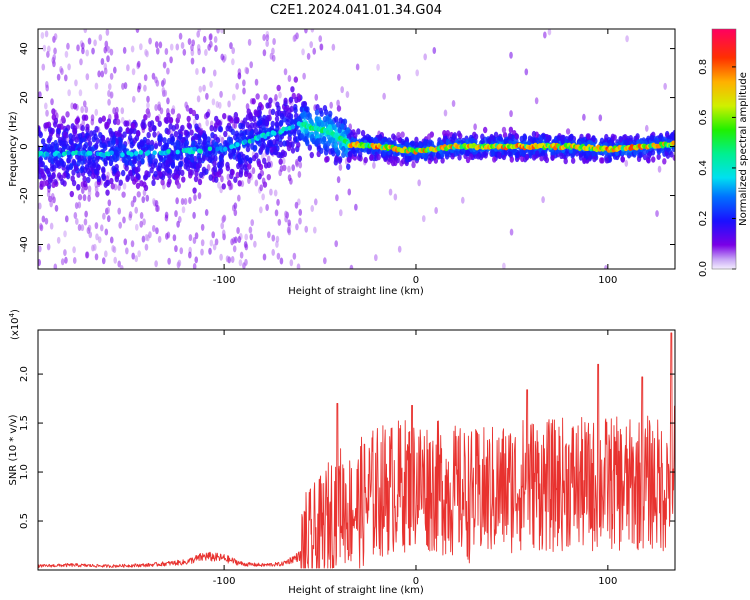 The width and height of the screenshot is (750, 600). Describe the element at coordinates (703, 67) in the screenshot. I see `colorbar-tick-label: 0.8` at that location.